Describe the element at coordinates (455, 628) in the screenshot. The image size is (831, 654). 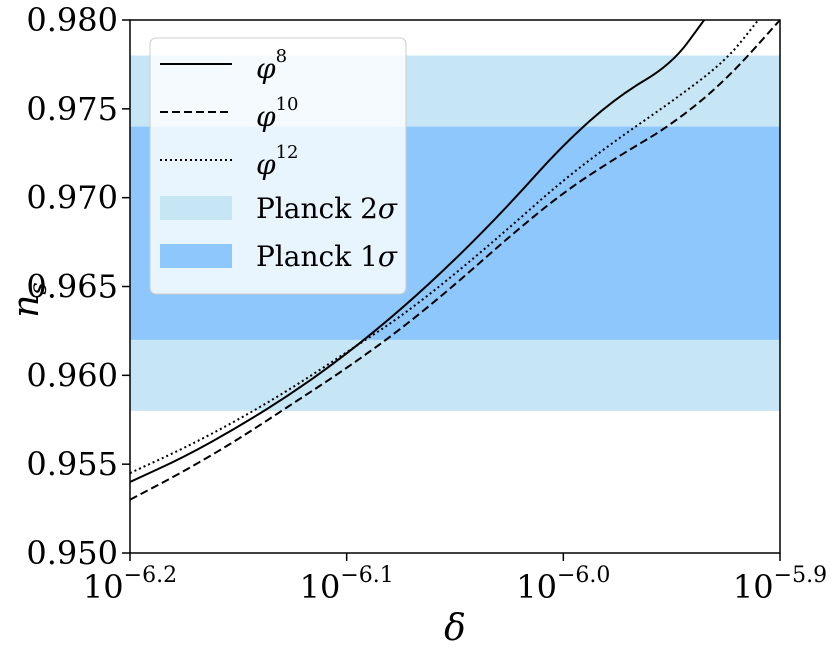
I see `x-axis-label: δ` at that location.